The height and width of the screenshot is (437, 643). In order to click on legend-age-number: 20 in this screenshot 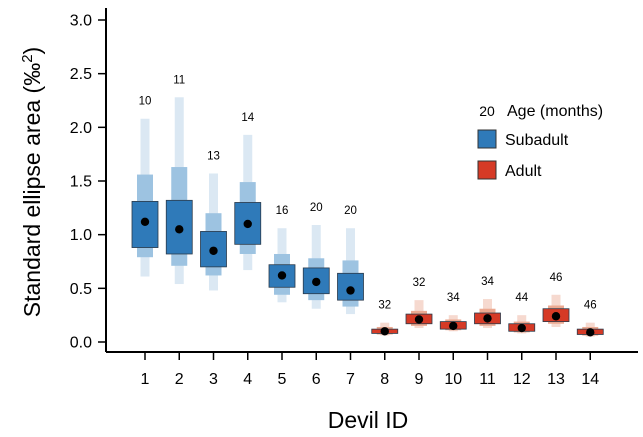, I will do `click(487, 111)`.